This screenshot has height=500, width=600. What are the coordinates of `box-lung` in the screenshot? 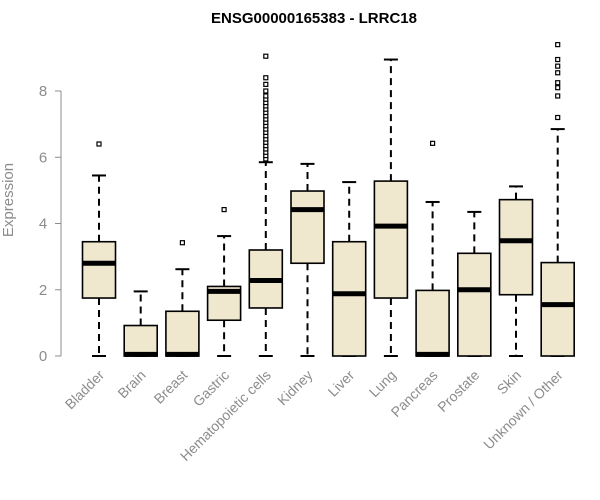 It's located at (391, 207).